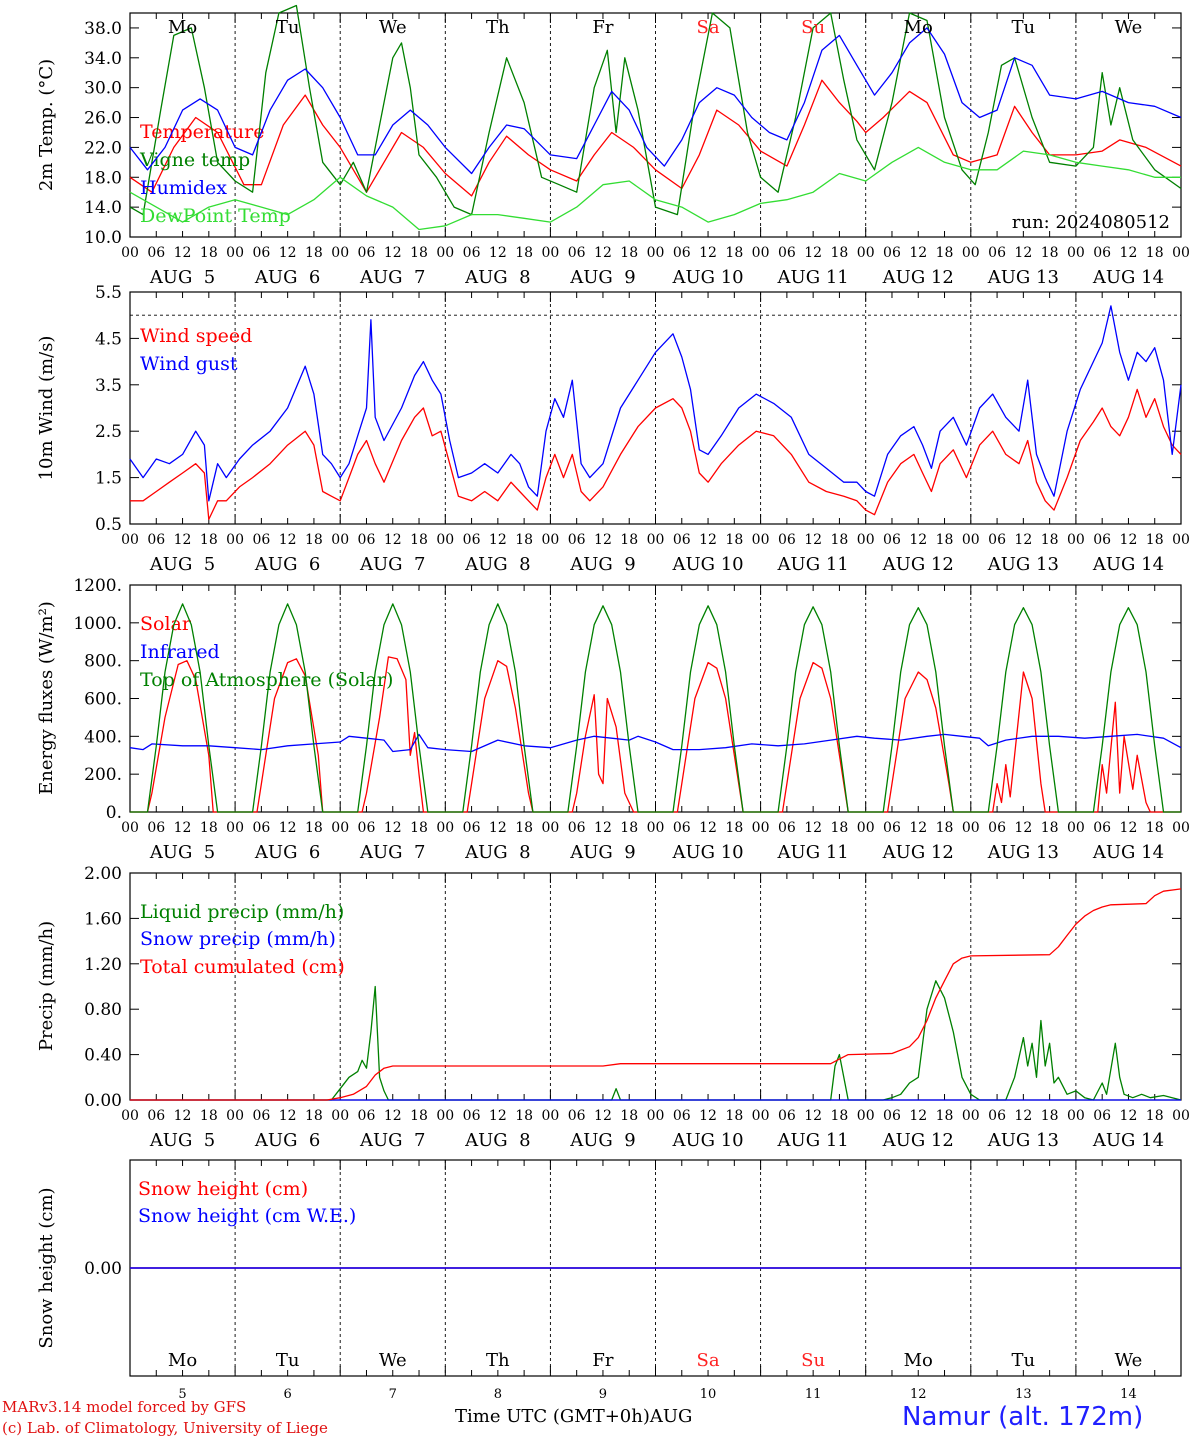 Image resolution: width=1194 pixels, height=1440 pixels. I want to click on y-tick-label: 30.0, so click(103, 89).